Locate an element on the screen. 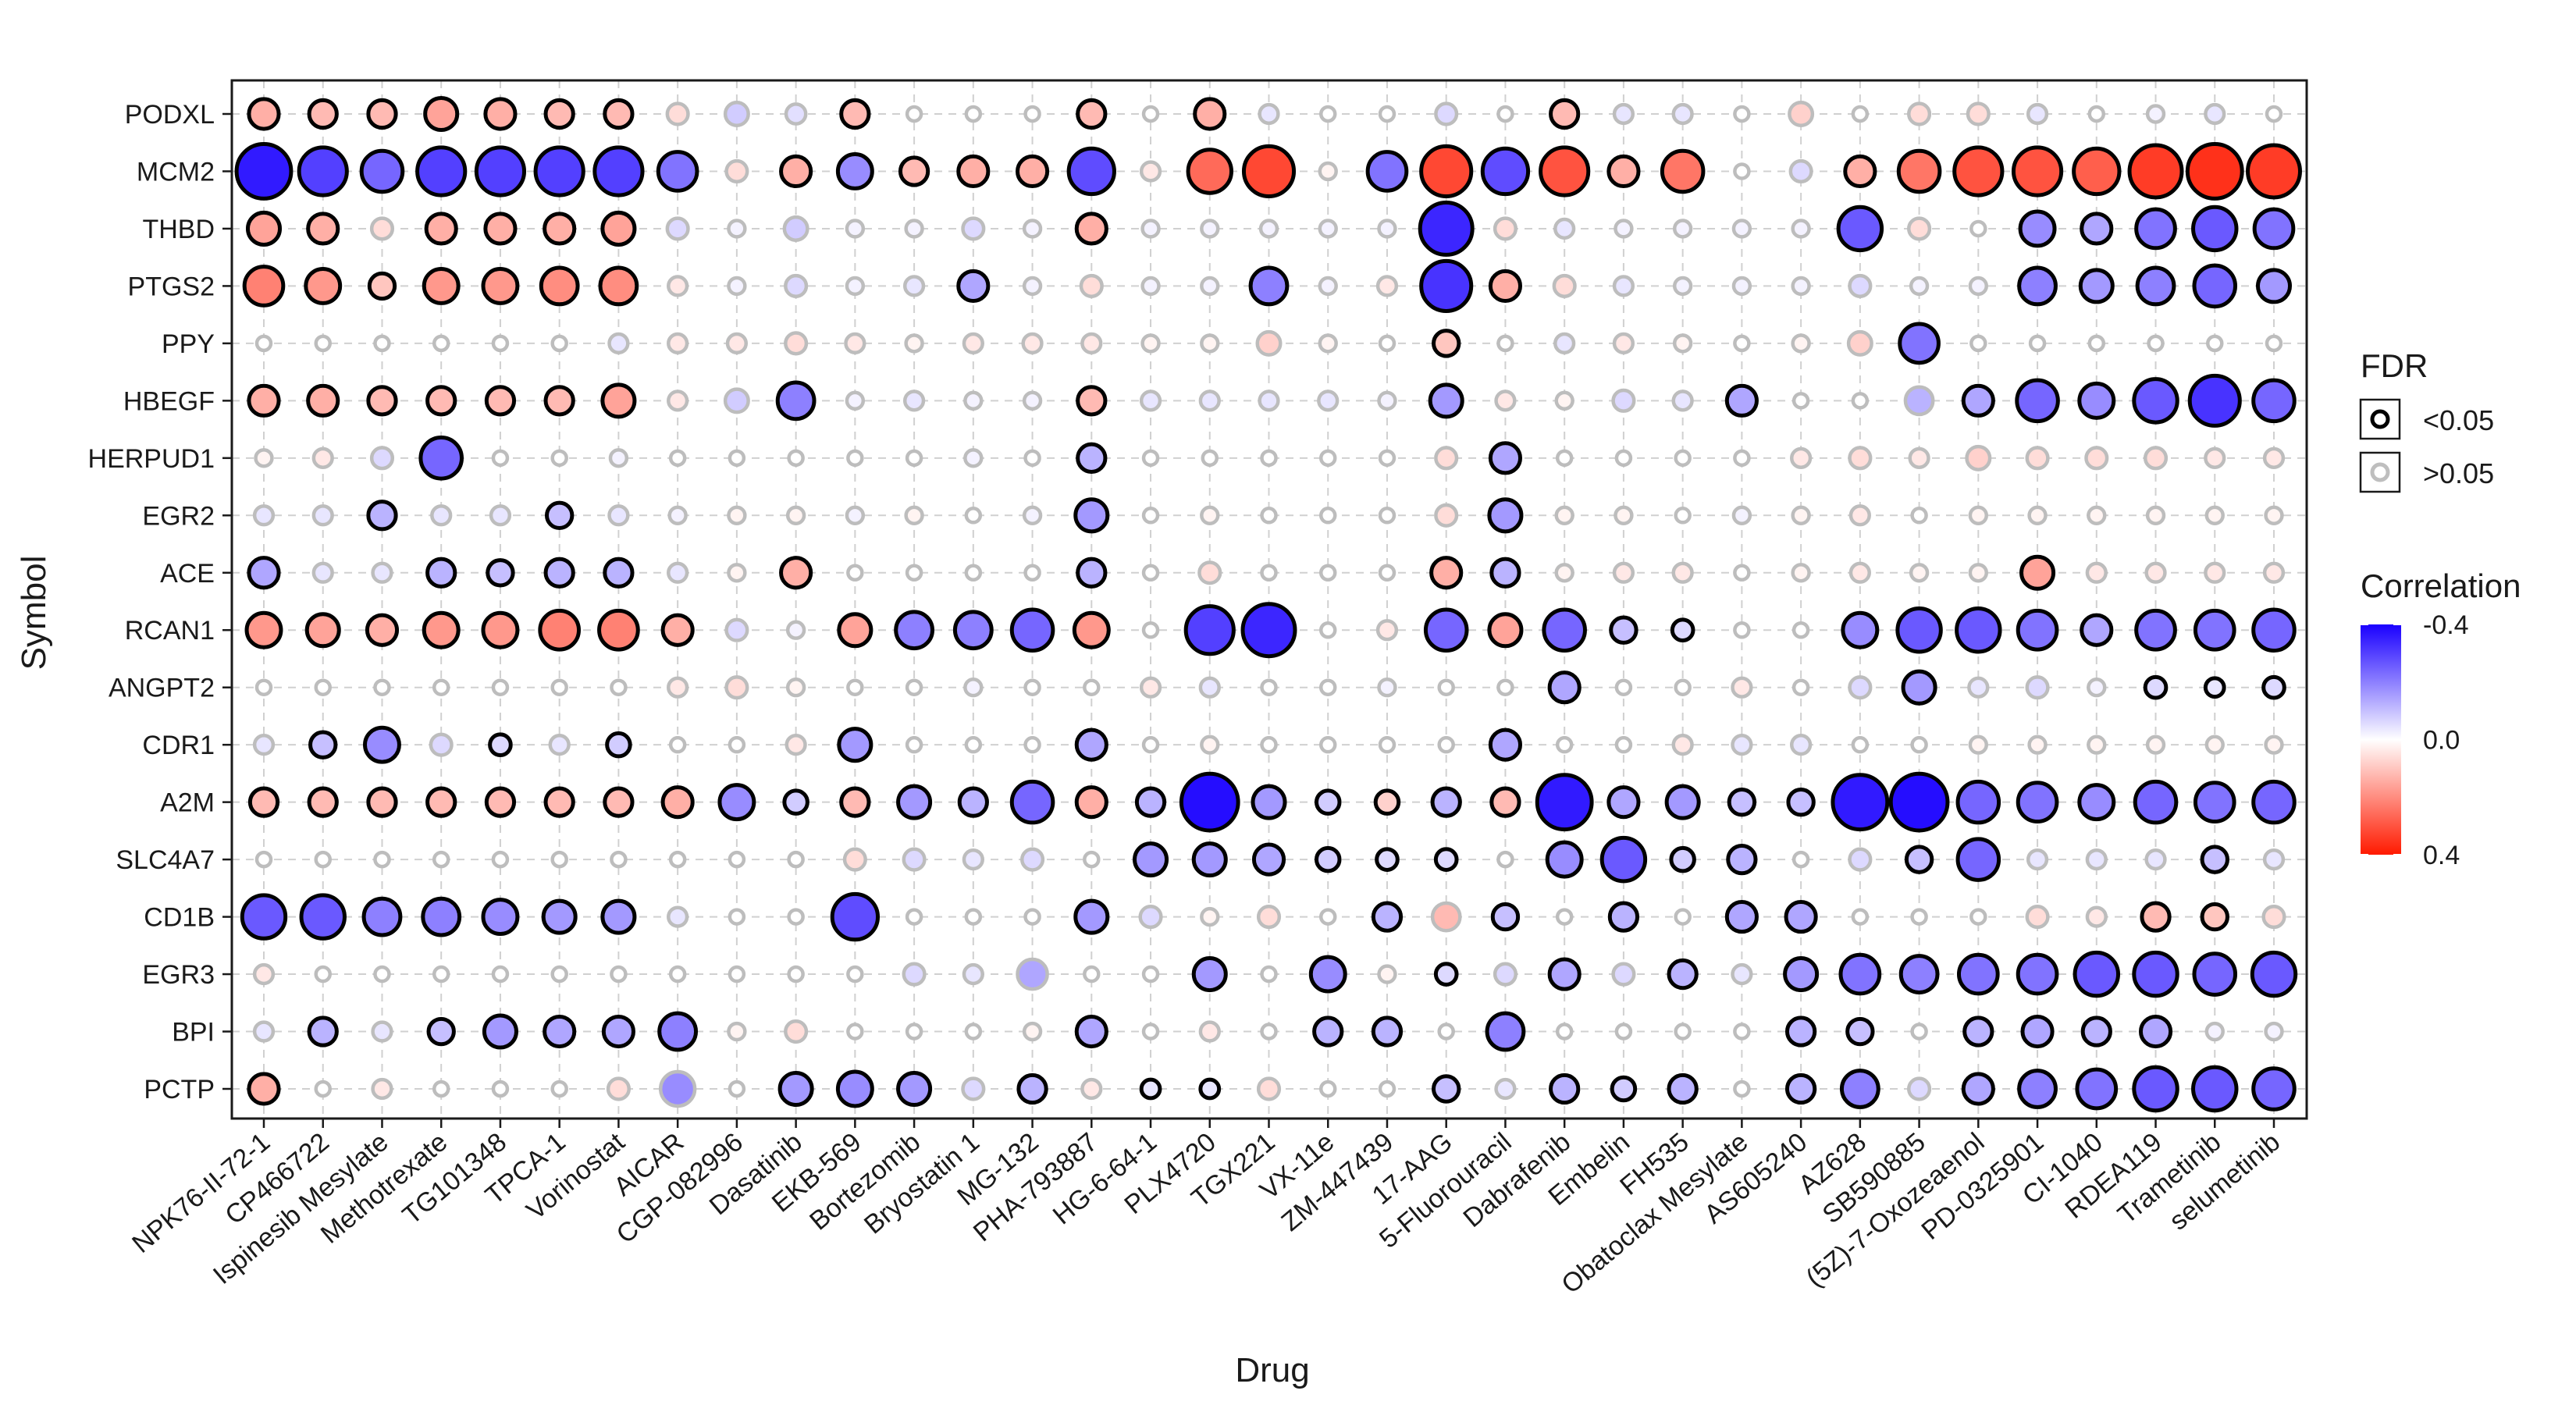 The image size is (2576, 1405). legend-fdr-label-sig: <0.05 is located at coordinates (2458, 420).